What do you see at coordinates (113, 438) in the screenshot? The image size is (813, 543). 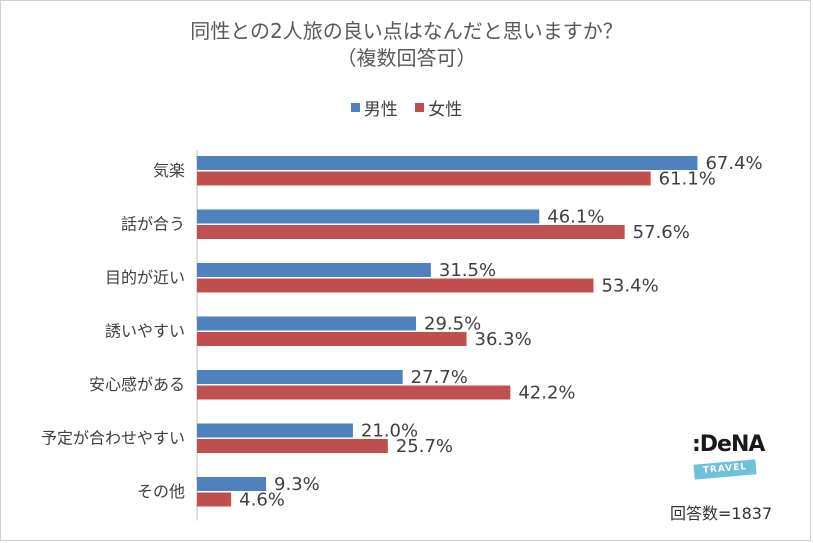 I see `category-label: 予定が合わせやすい` at bounding box center [113, 438].